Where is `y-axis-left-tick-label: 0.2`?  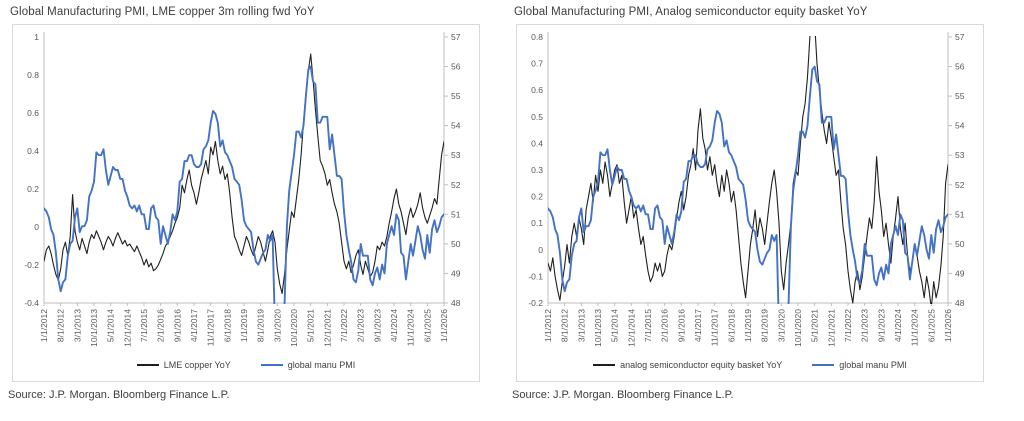 y-axis-left-tick-label: 0.2 is located at coordinates (33, 189).